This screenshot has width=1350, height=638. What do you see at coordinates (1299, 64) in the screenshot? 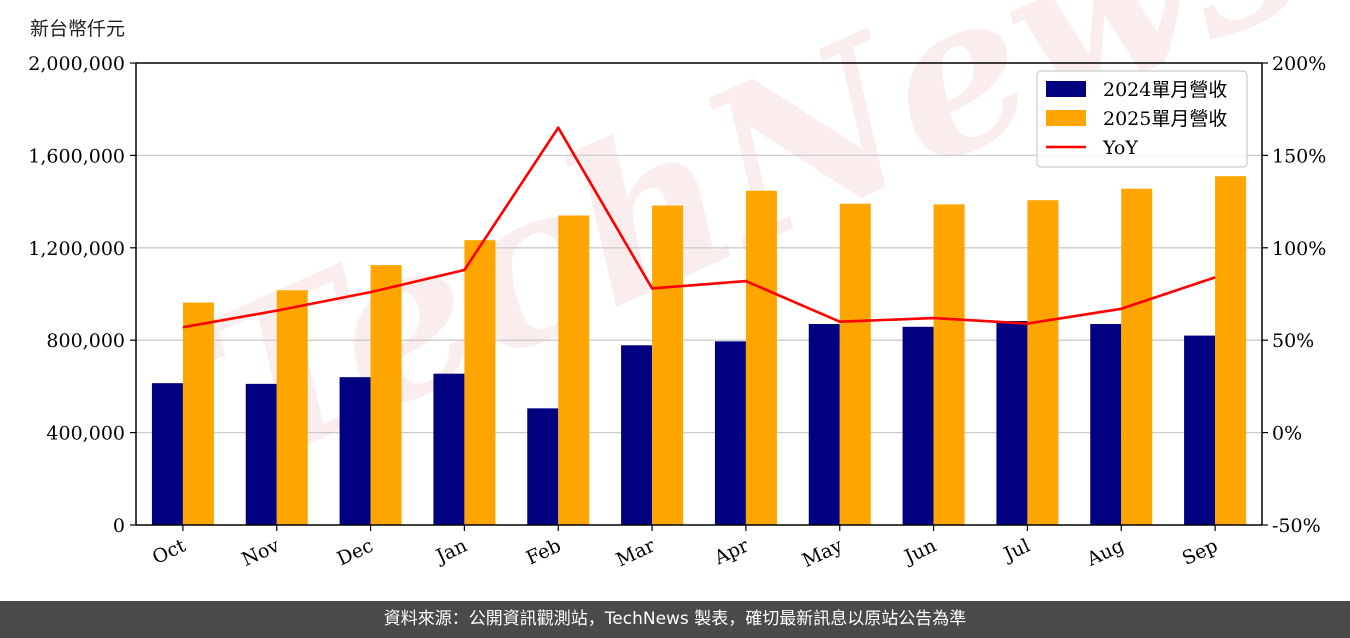
I see `right-tick-label: 200%` at bounding box center [1299, 64].